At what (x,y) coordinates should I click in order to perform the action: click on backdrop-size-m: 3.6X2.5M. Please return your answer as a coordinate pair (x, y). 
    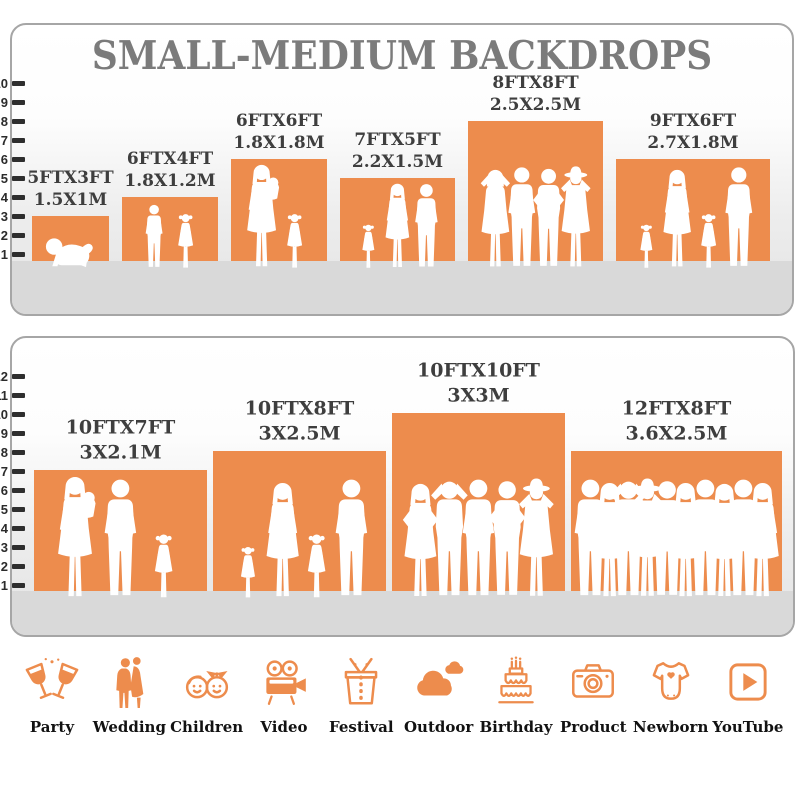
    Looking at the image, I should click on (676, 433).